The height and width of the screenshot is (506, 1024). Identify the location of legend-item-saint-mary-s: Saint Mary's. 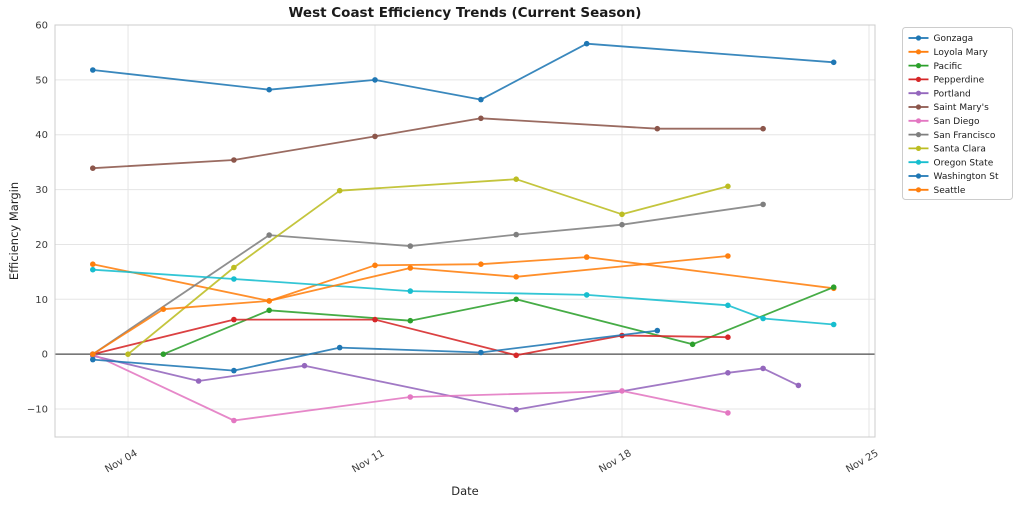
(949, 108).